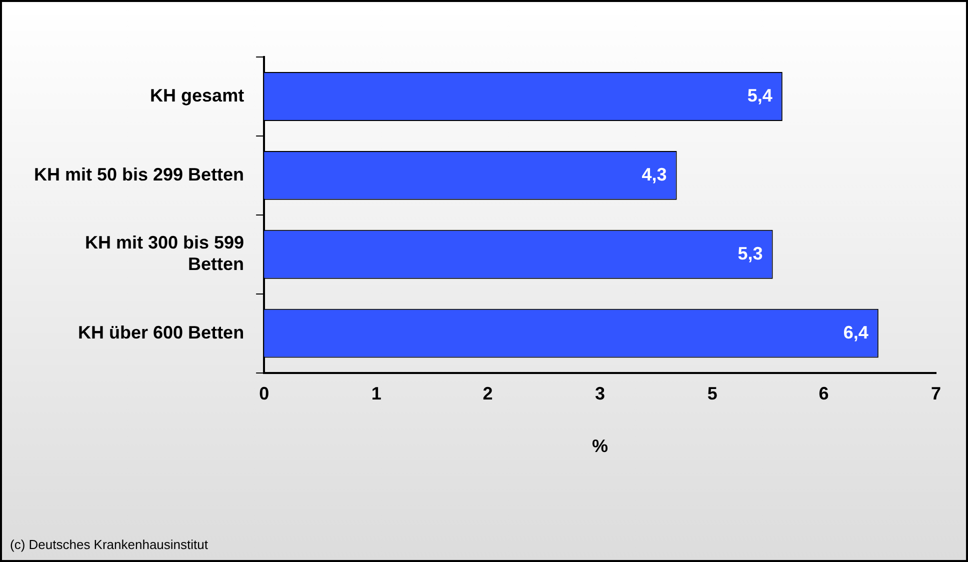 This screenshot has height=562, width=968. What do you see at coordinates (164, 253) in the screenshot?
I see `y-tick-label: KH mit 300 bis 599 Betten` at bounding box center [164, 253].